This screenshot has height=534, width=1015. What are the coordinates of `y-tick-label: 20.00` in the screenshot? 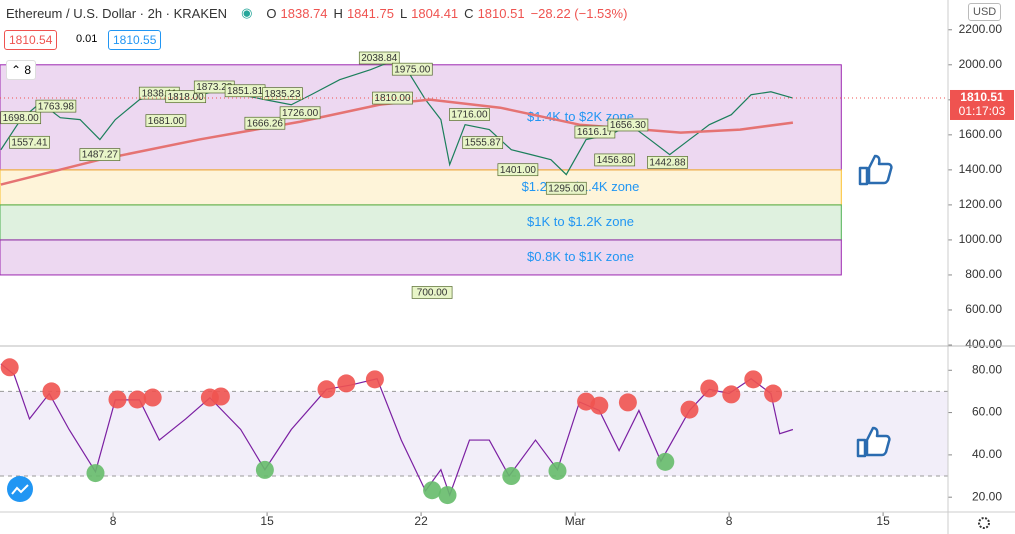 It's located at (987, 496).